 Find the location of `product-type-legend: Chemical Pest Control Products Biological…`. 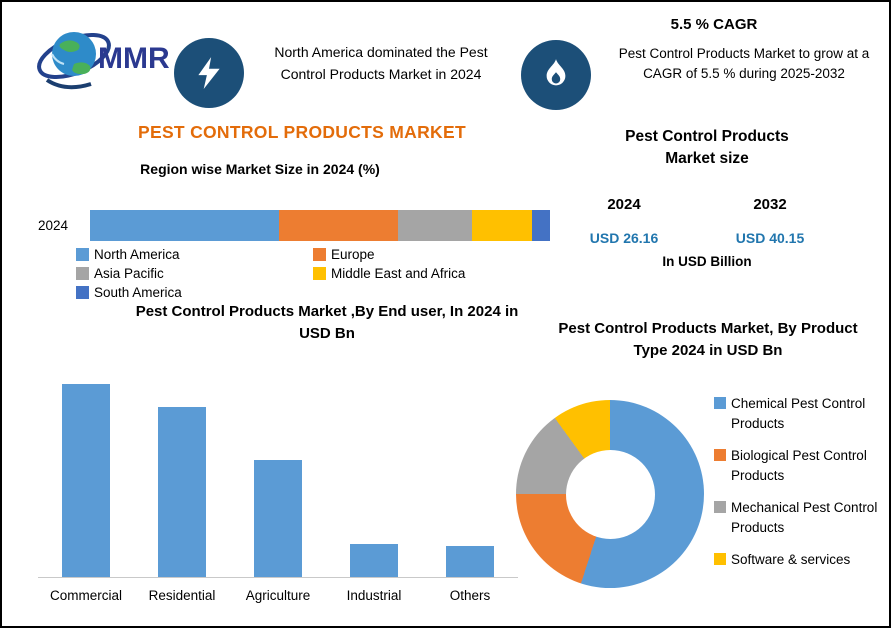

product-type-legend: Chemical Pest Control Products Biological… is located at coordinates (800, 488).